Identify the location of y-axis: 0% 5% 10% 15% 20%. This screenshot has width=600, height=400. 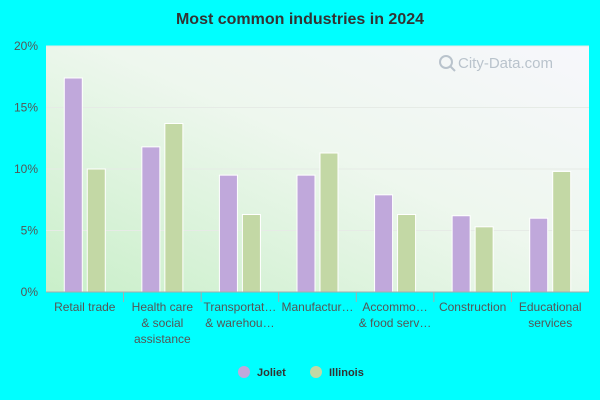
(26, 169).